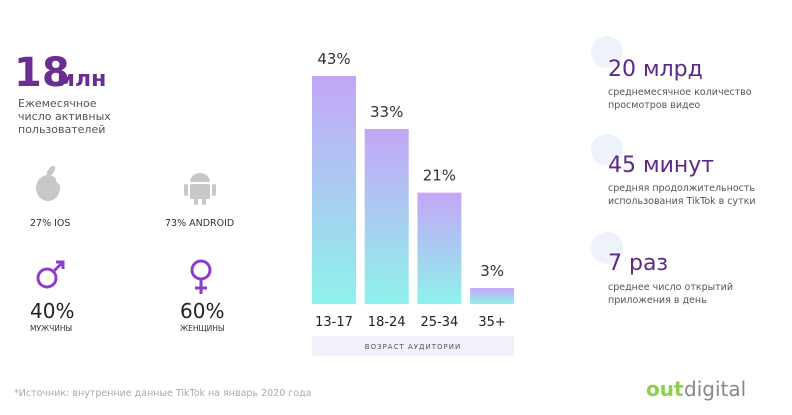 The image size is (792, 415). Describe the element at coordinates (680, 92) in the screenshot. I see `stat-desc: среднемесячное количество` at that location.